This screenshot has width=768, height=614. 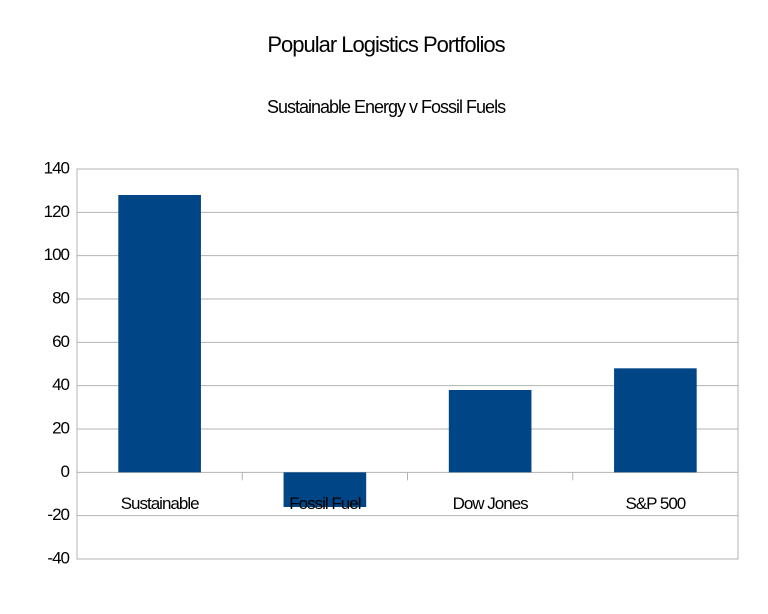 What do you see at coordinates (58, 557) in the screenshot?
I see `y-tick-label: -40` at bounding box center [58, 557].